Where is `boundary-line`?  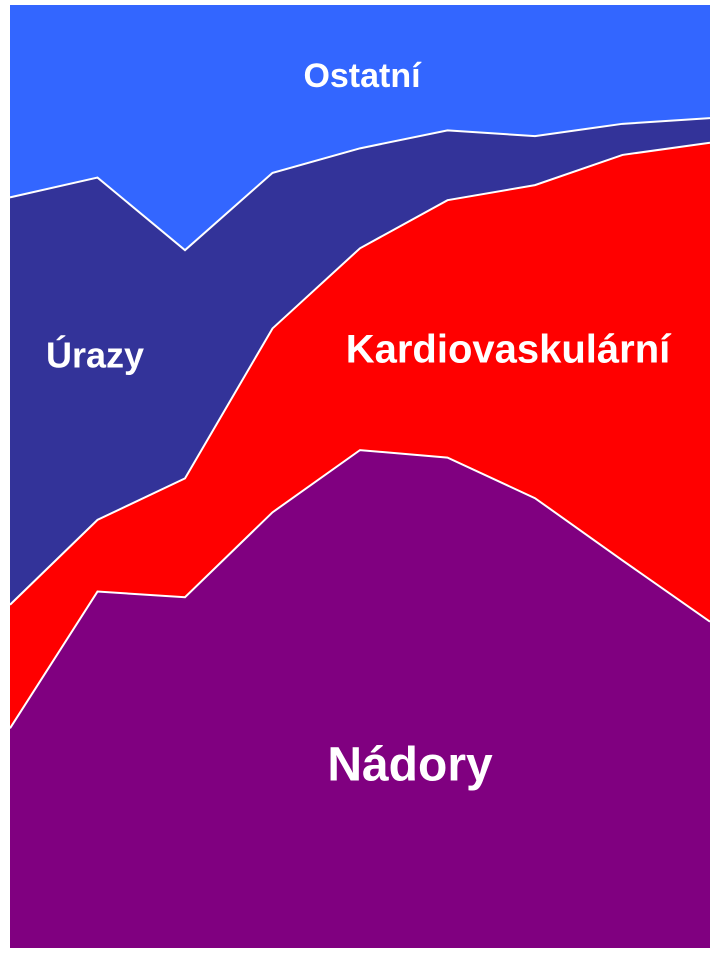 boundary-line is located at coordinates (359, 184).